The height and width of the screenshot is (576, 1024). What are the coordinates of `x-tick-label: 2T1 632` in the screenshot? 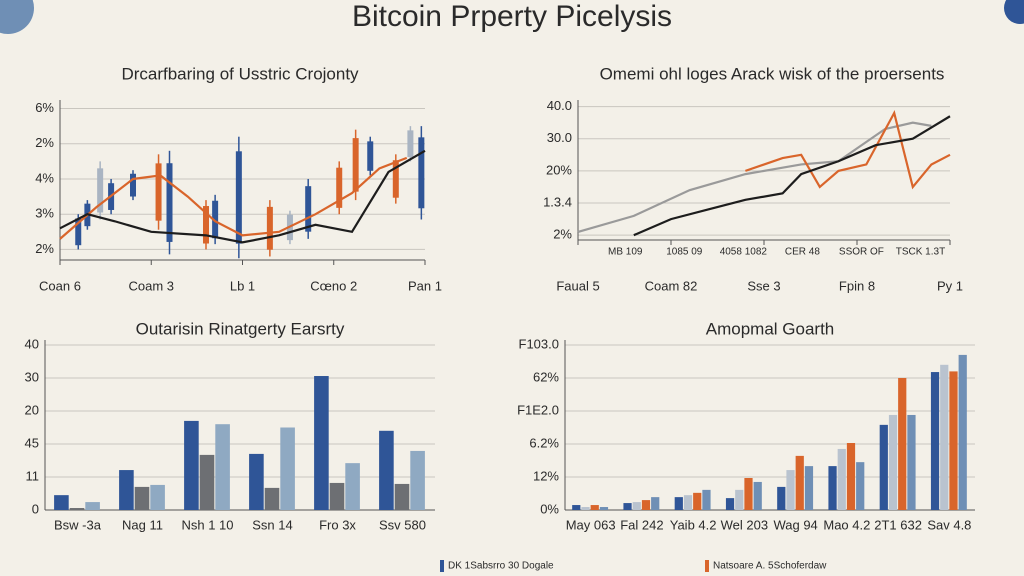 It's located at (898, 524).